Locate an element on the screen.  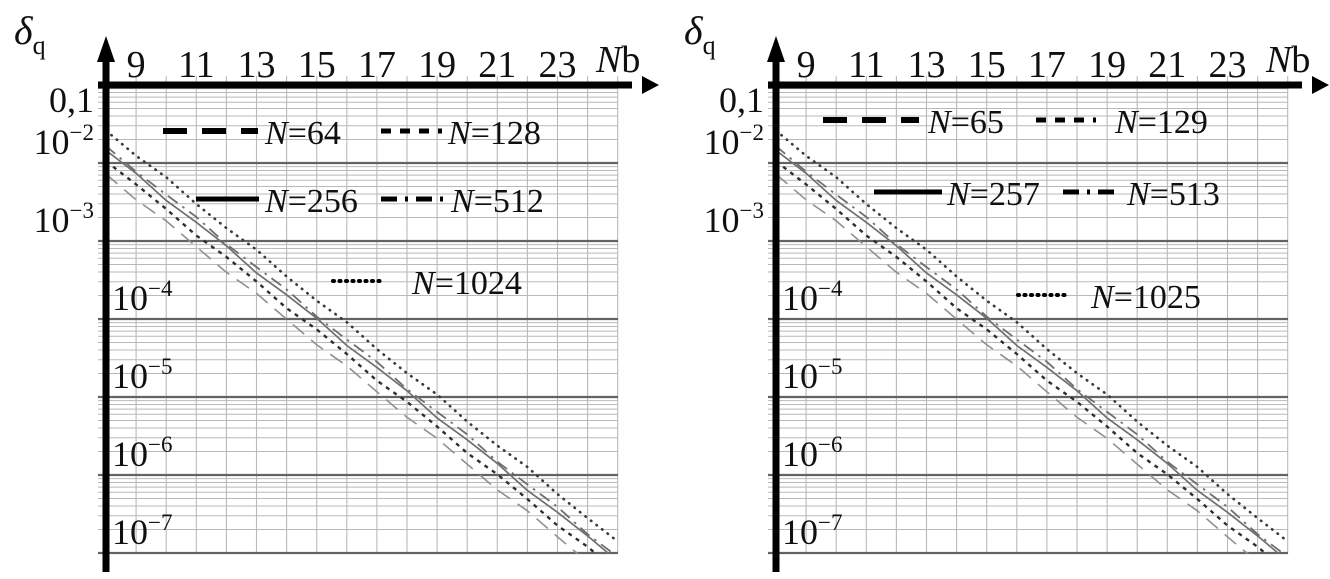
legend-label-n-64: N=64 is located at coordinates (302, 133).